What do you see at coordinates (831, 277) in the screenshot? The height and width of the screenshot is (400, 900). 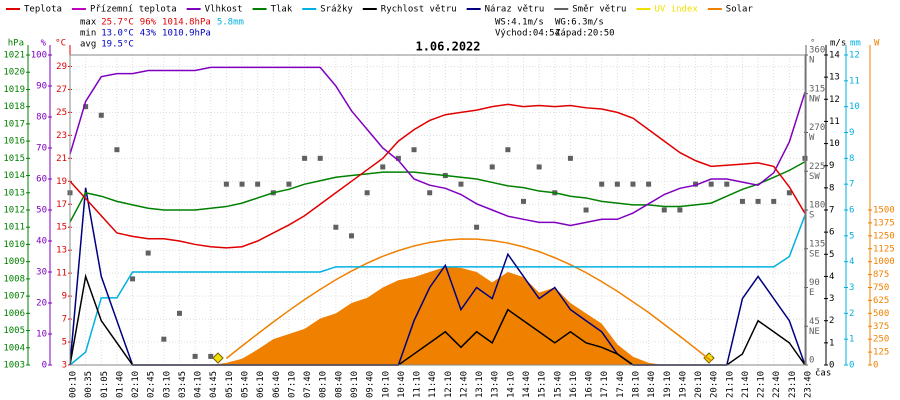 I see `y-tick-label: 4` at bounding box center [831, 277].